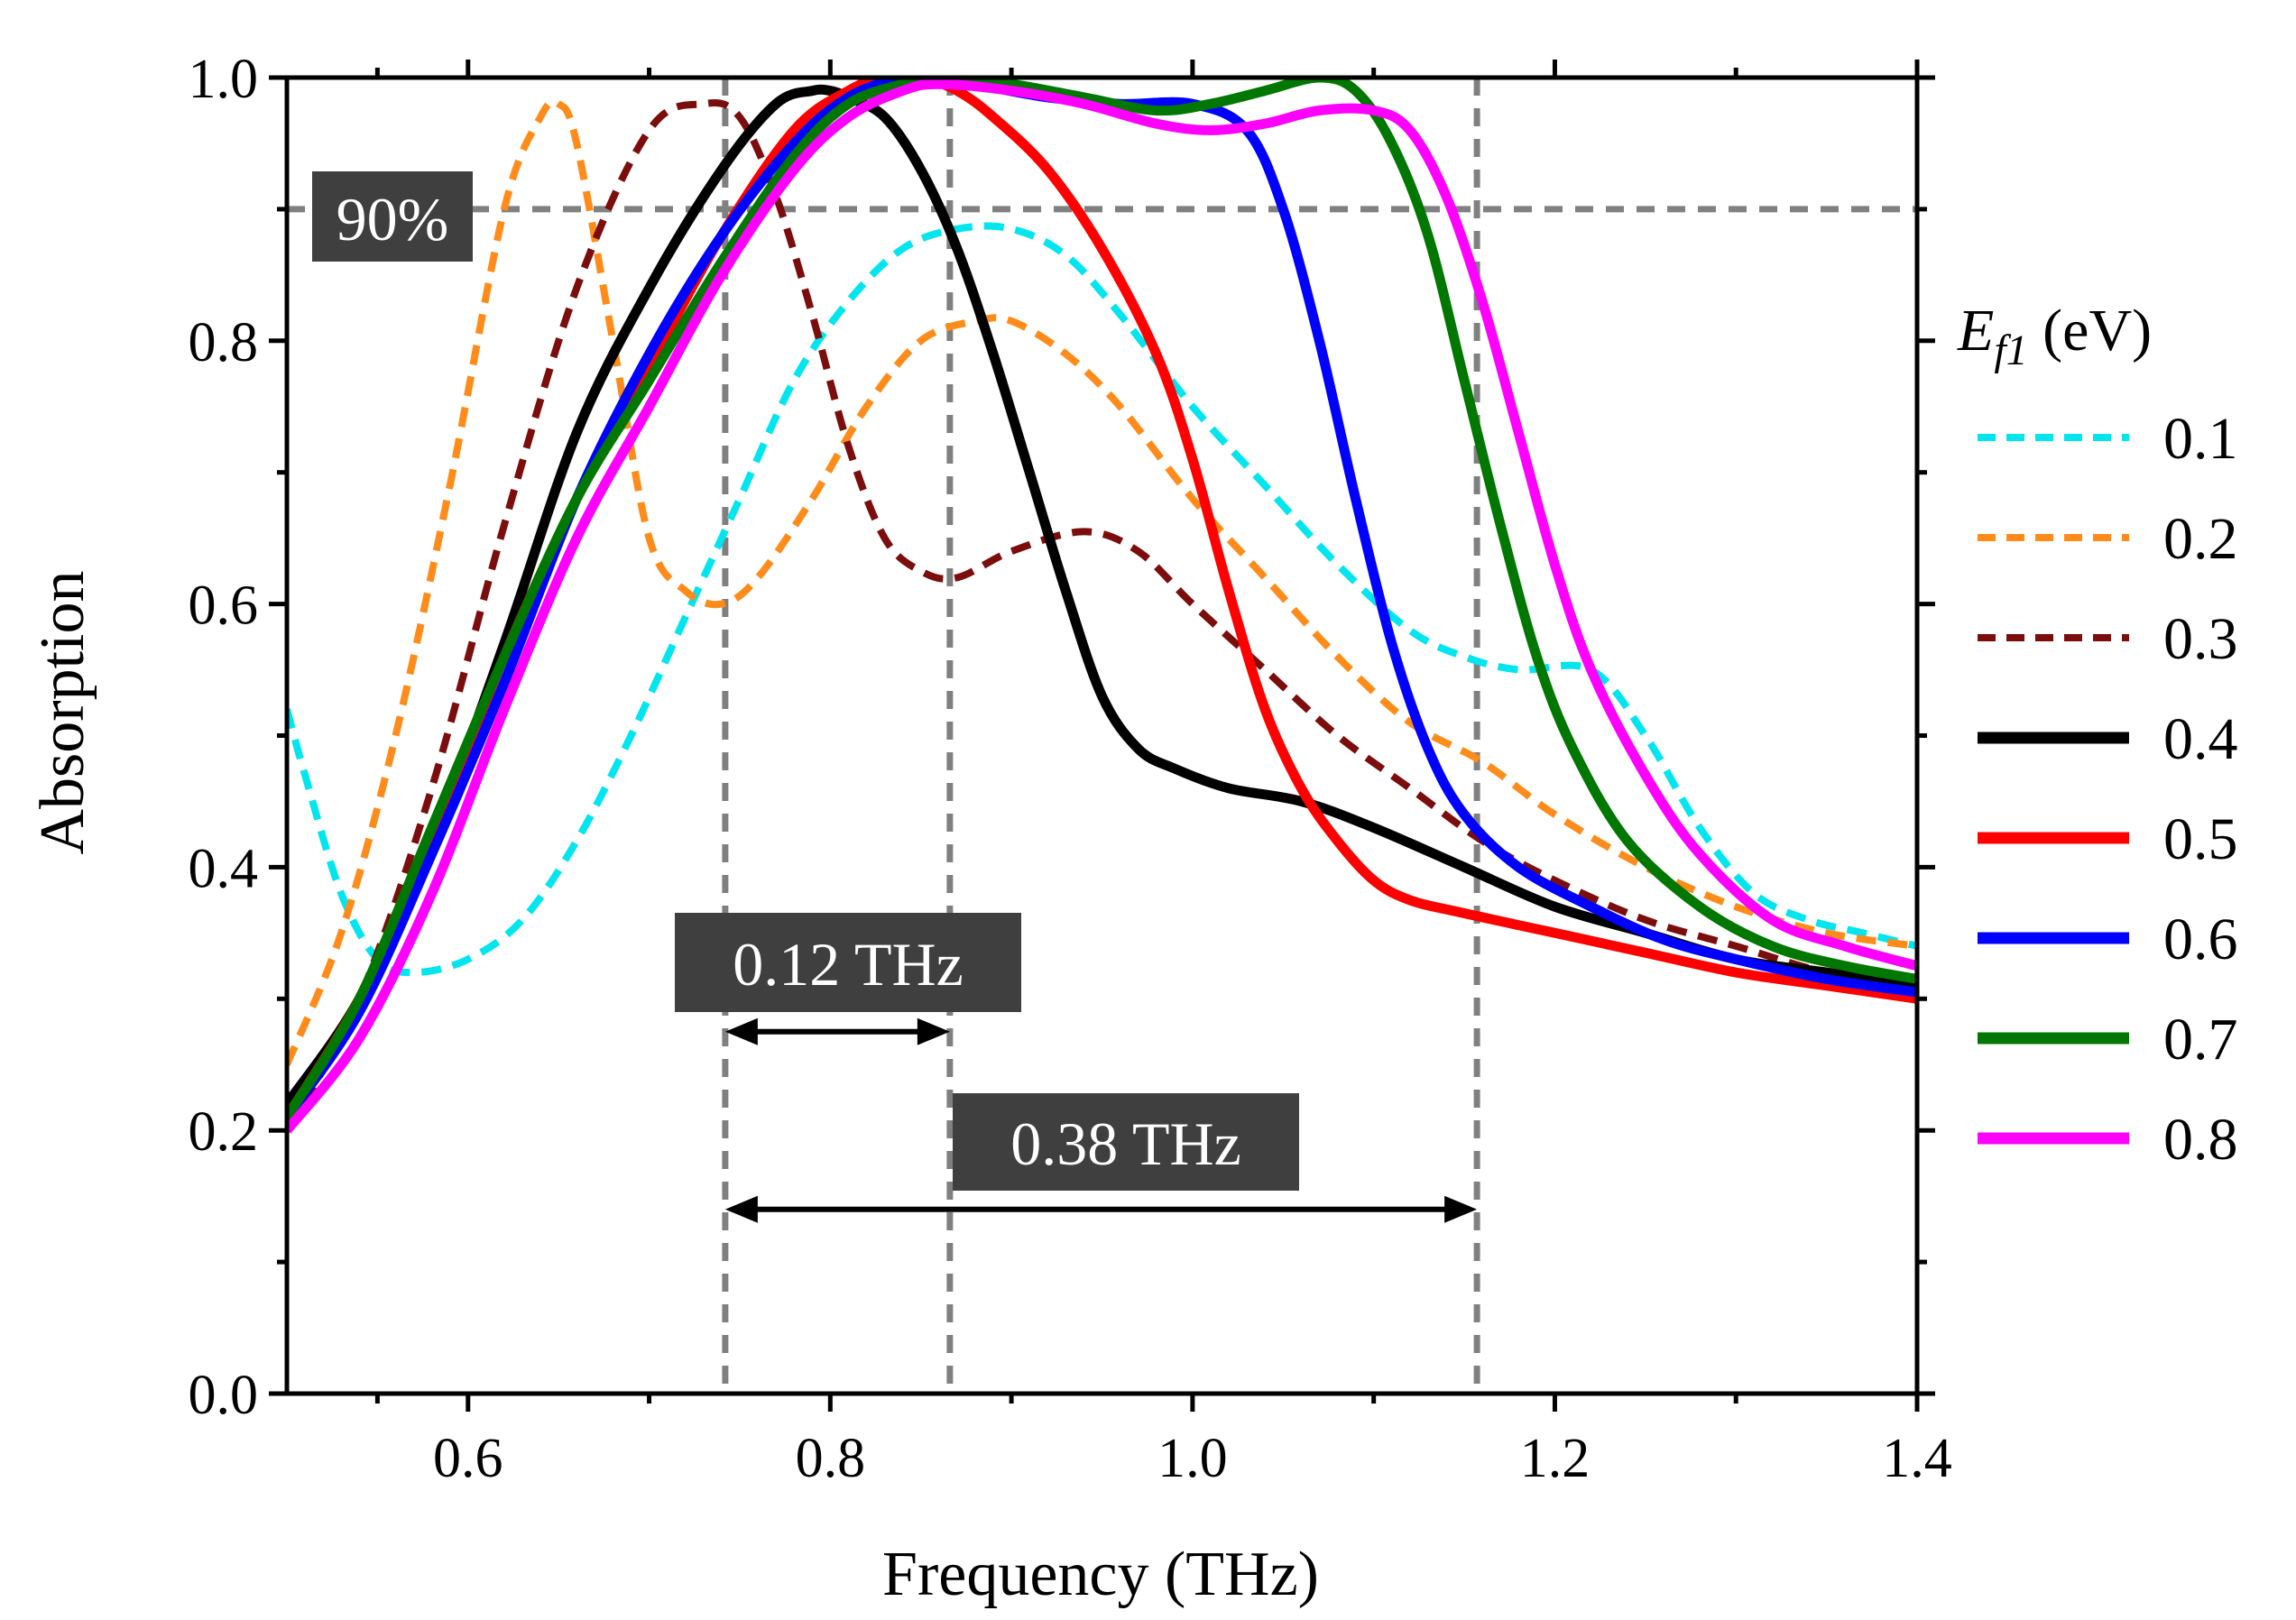  What do you see at coordinates (1192, 1458) in the screenshot?
I see `x-tick-label: 1.0` at bounding box center [1192, 1458].